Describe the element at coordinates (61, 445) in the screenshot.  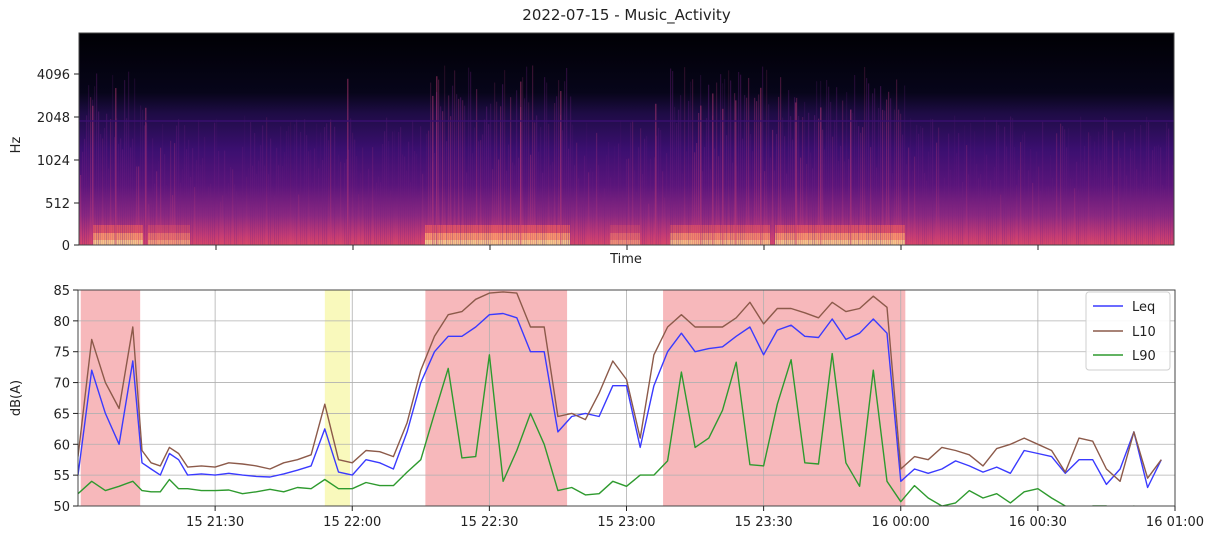
I see `y-tick-label: 60` at that location.